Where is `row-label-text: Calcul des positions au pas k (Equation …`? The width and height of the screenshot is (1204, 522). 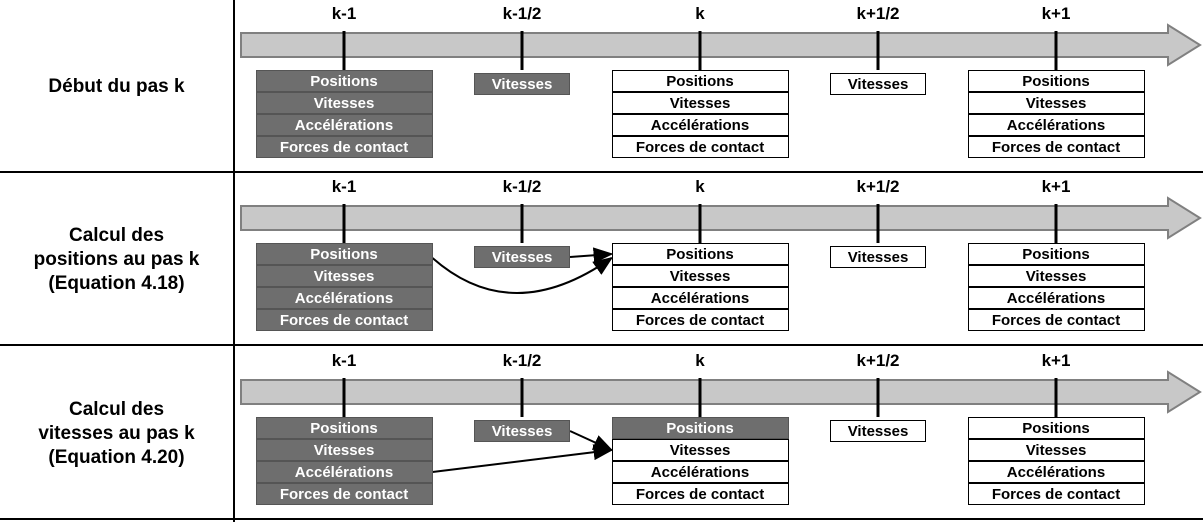
row-label-text: Calcul des positions au pas k (Equation … is located at coordinates (116, 259).